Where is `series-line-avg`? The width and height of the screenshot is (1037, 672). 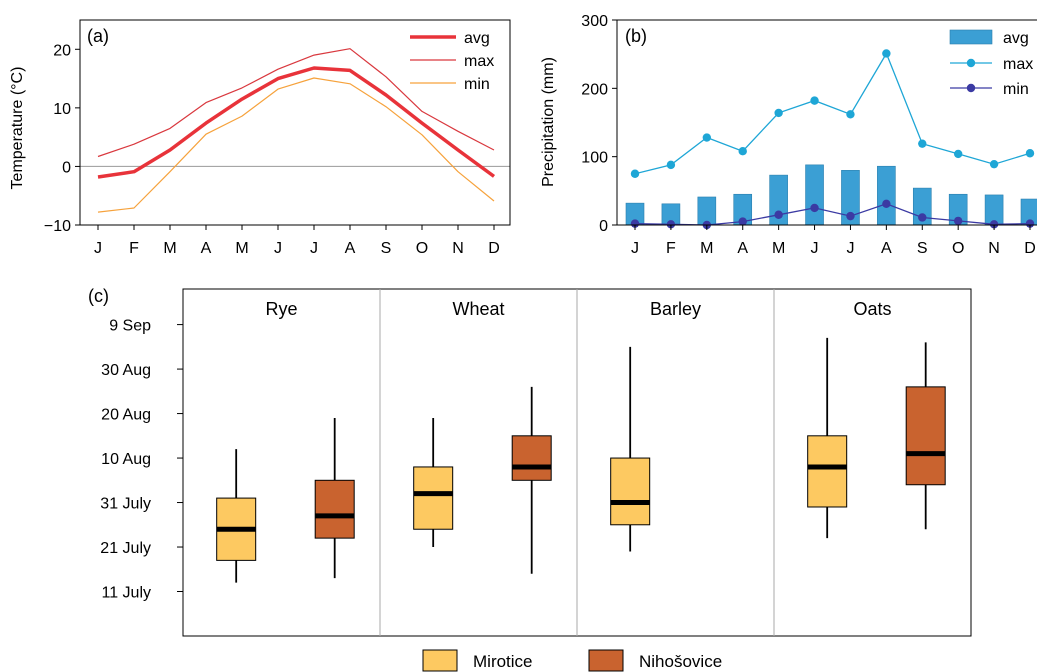 series-line-avg is located at coordinates (296, 122).